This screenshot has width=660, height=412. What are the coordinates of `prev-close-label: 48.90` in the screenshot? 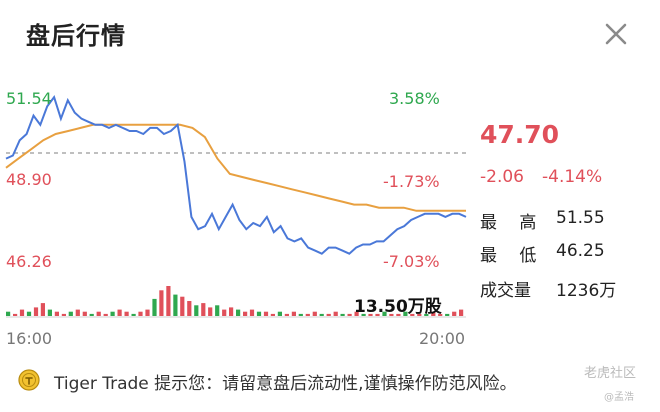 It's located at (29, 179).